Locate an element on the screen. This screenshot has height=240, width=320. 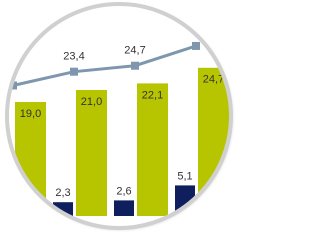
data-label: 22,1 is located at coordinates (152, 95).